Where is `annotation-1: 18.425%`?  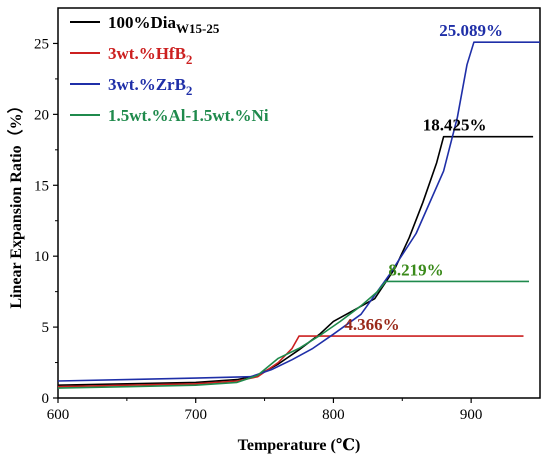 annotation-1: 18.425% is located at coordinates (455, 125).